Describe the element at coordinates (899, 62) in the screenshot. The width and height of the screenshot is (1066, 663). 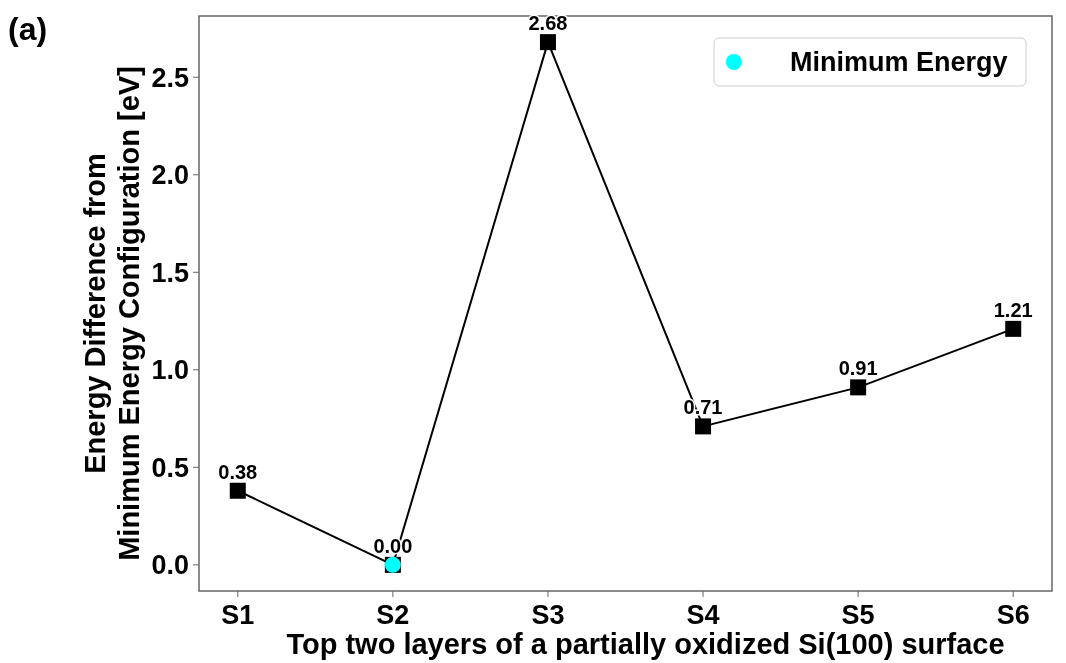
I see `legend-label: Minimum Energy` at that location.